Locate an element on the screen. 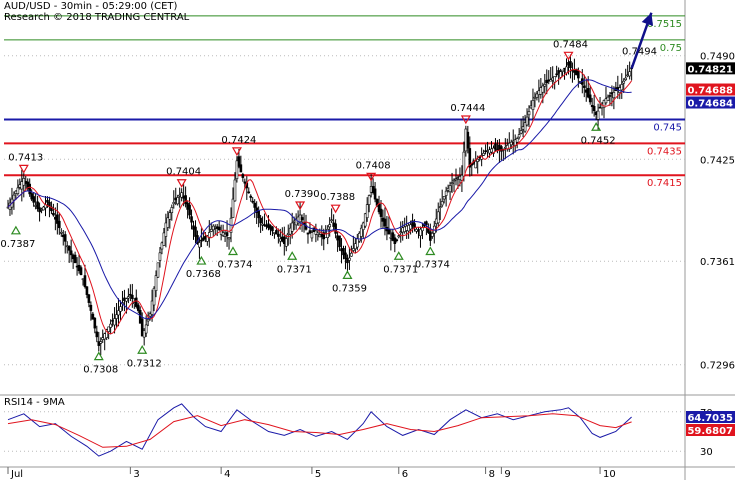  swing-high-label: 0.7390 is located at coordinates (302, 194).